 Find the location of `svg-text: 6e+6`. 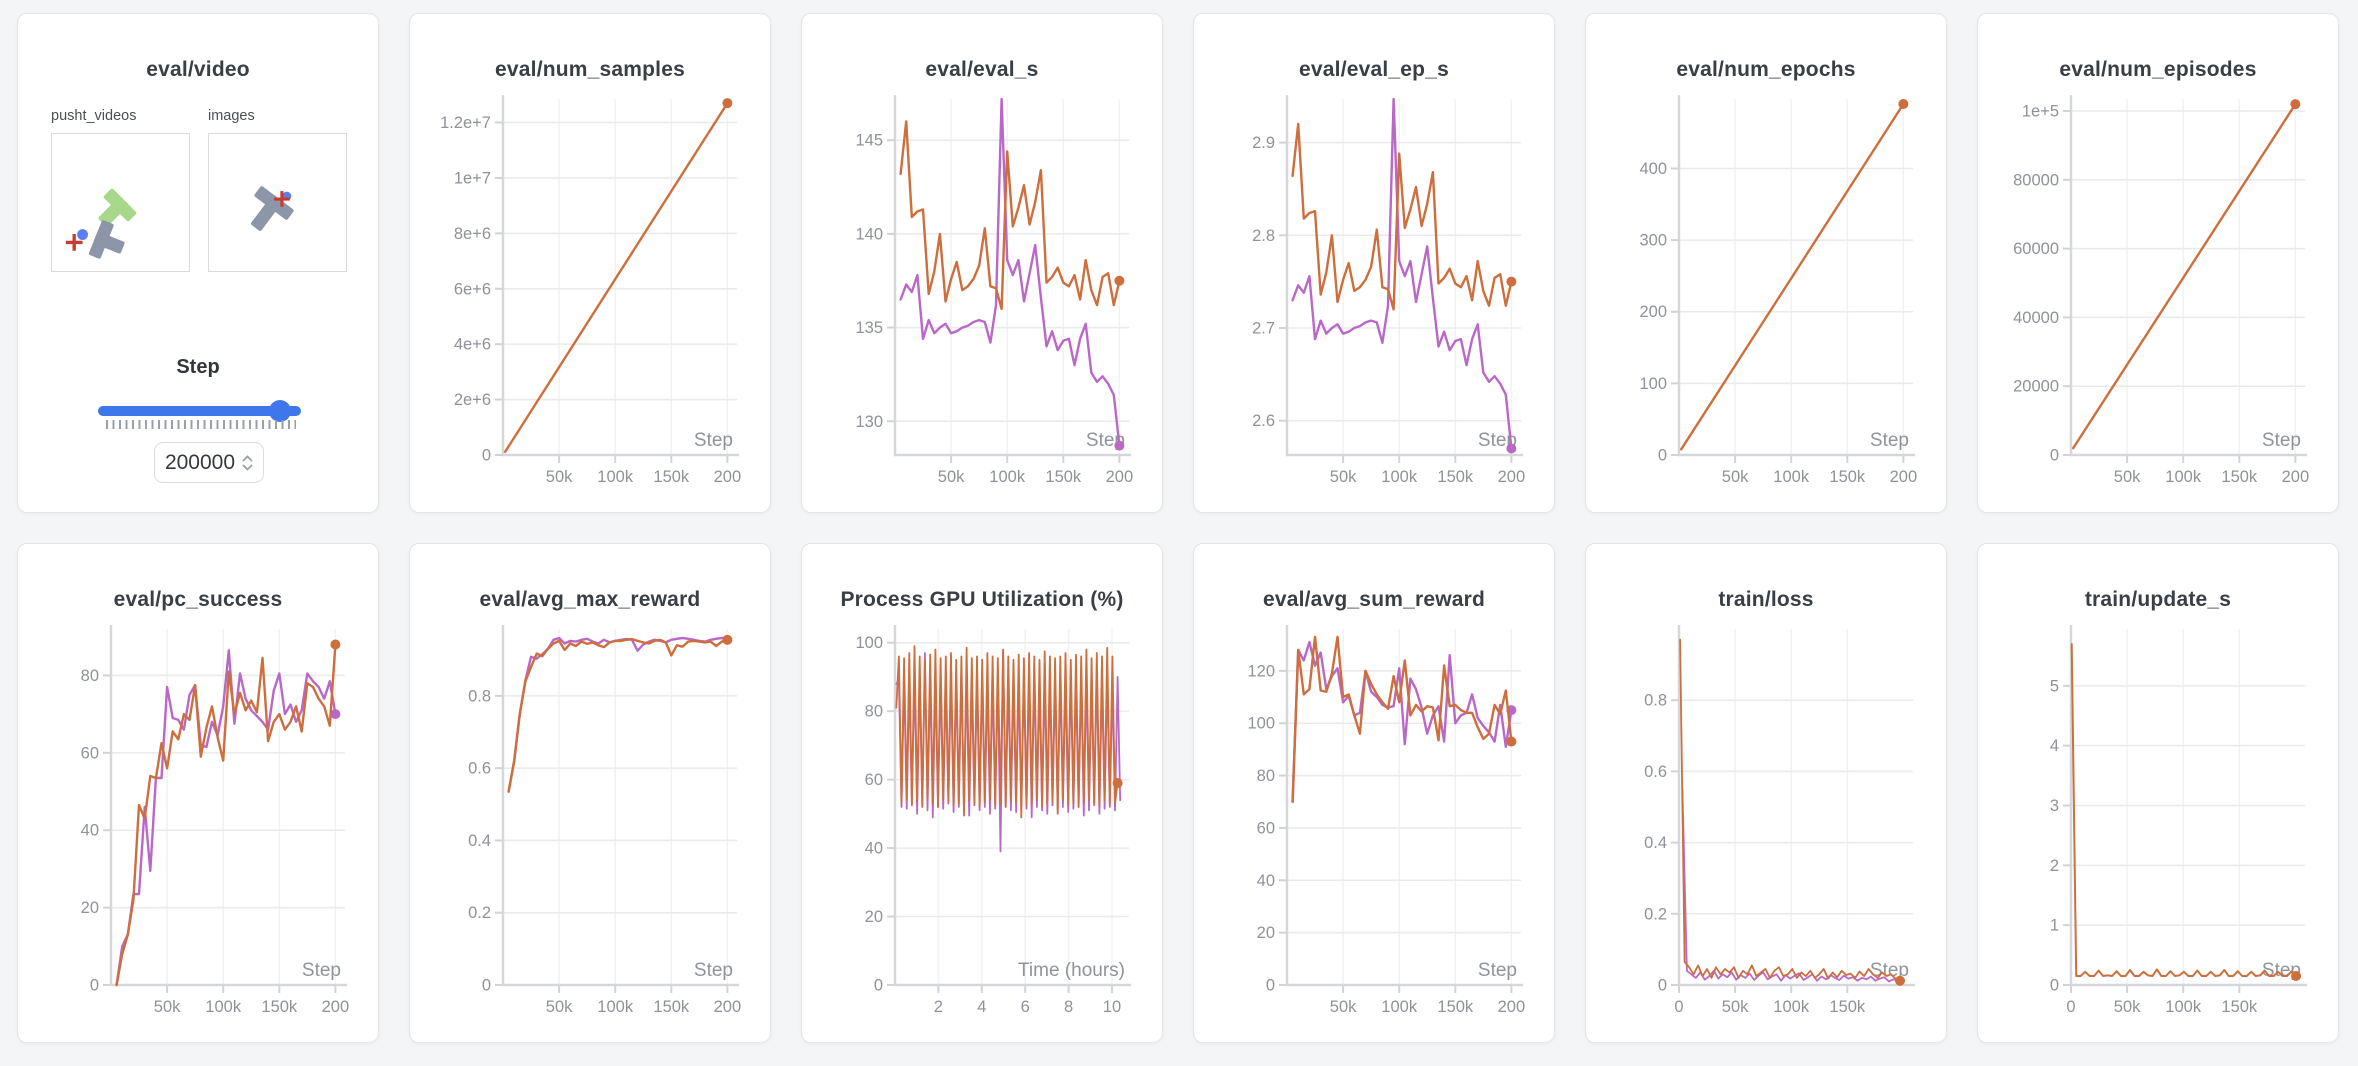

svg-text: 6e+6 is located at coordinates (472, 289).